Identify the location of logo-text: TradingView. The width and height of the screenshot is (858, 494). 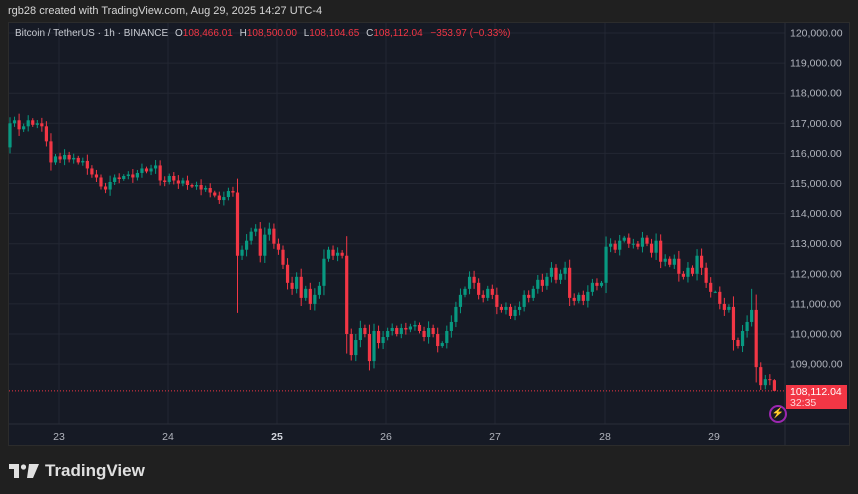
(95, 470).